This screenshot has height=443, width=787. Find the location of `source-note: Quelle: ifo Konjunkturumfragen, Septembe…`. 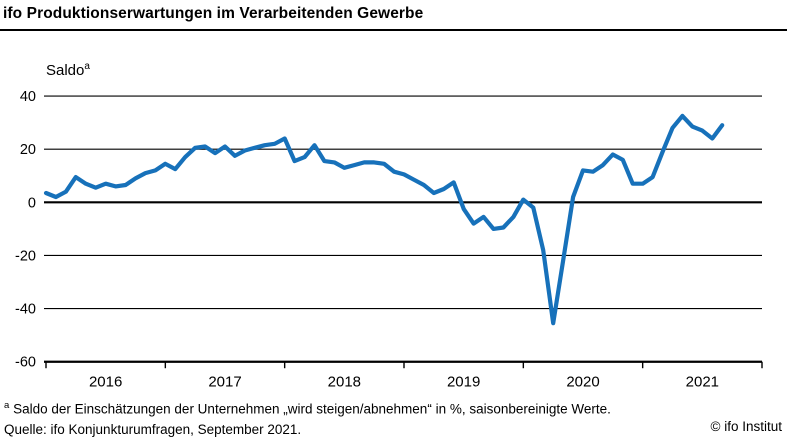

source-note: Quelle: ifo Konjunkturumfragen, Septembe… is located at coordinates (153, 429).